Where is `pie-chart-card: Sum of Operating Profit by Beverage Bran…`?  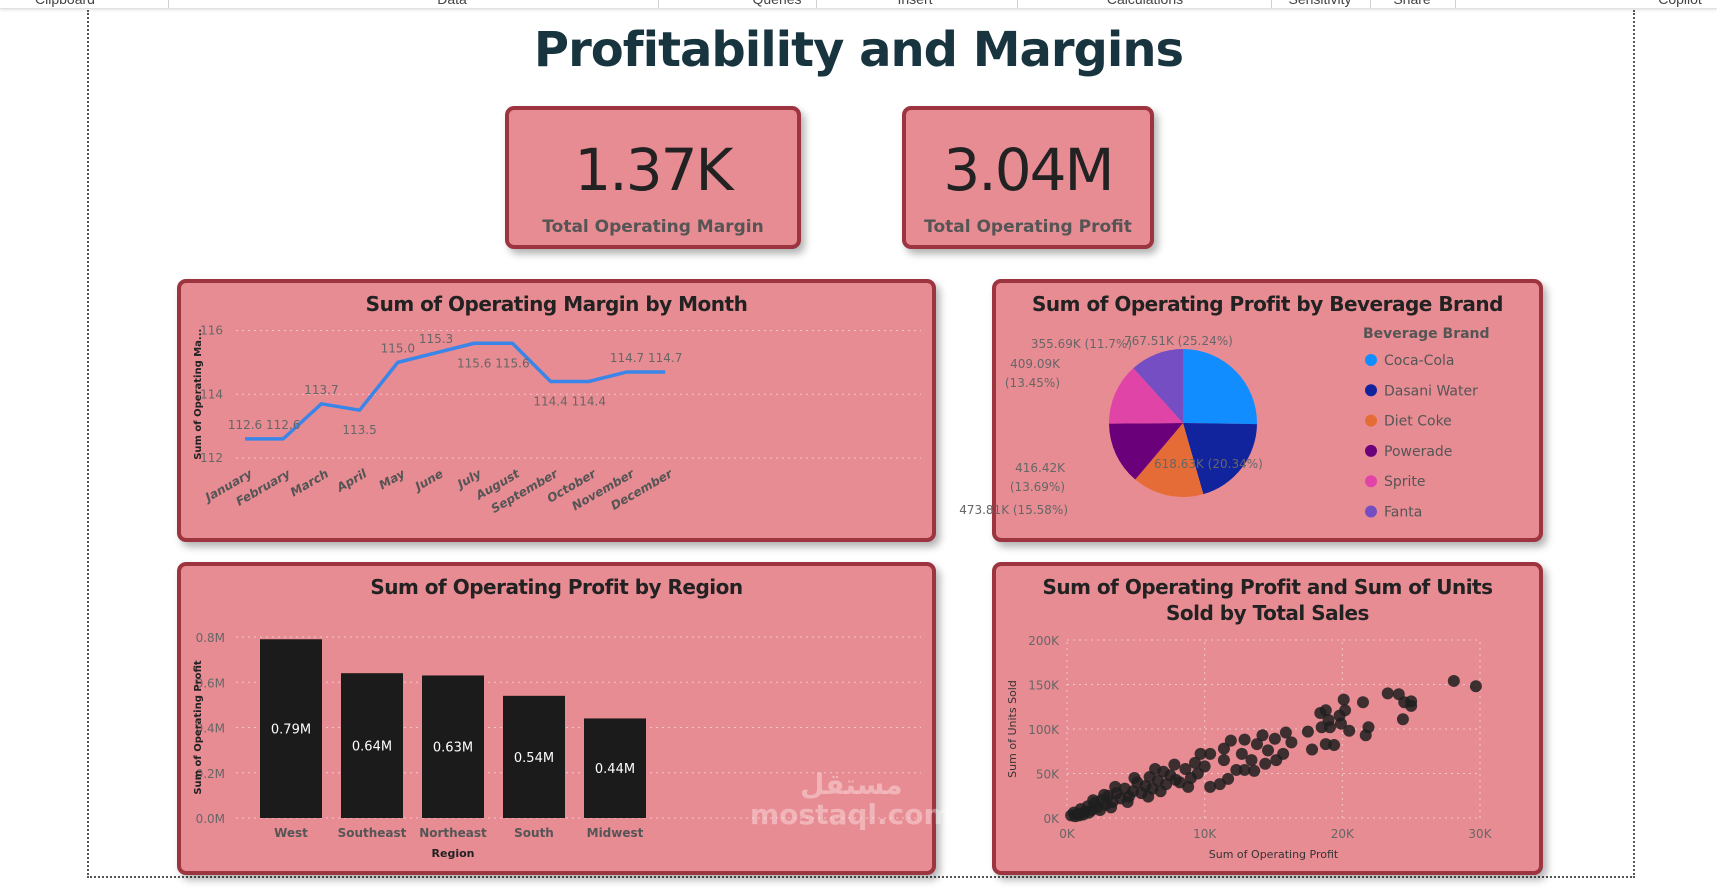 pie-chart-card: Sum of Operating Profit by Beverage Bran… is located at coordinates (1251, 410).